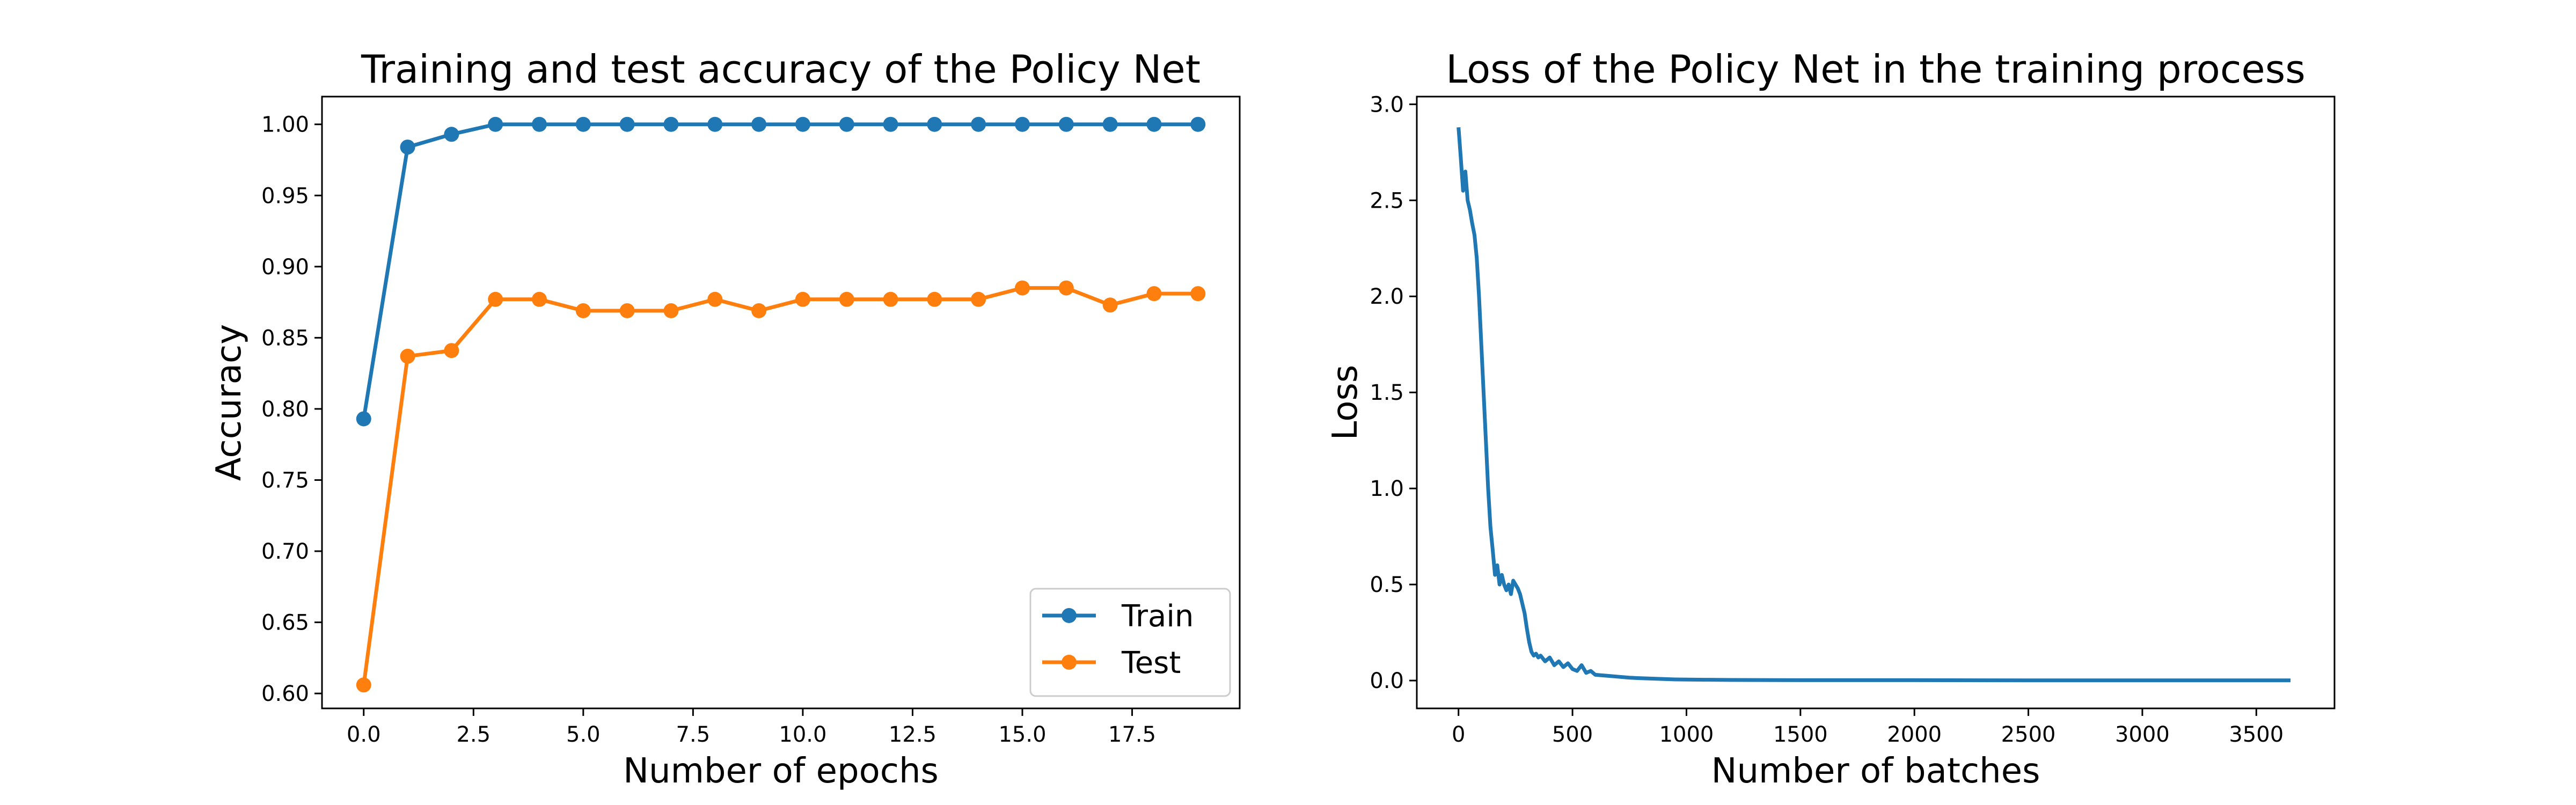  I want to click on loss-y-ticks: 0.0 0.5 1.0 1.5 2.0 2.5 3.0, so click(1393, 392).